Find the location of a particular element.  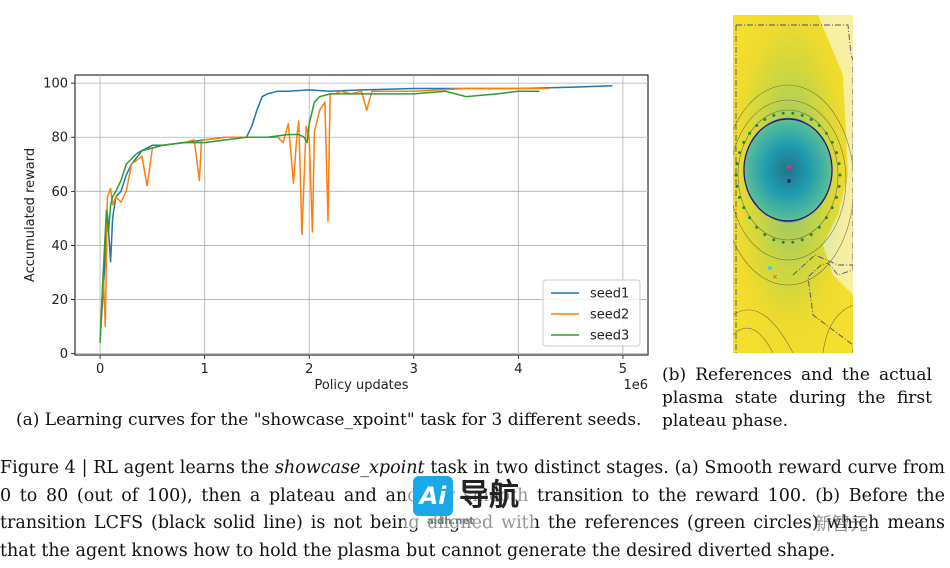

x-tick-label: 3 is located at coordinates (414, 369).